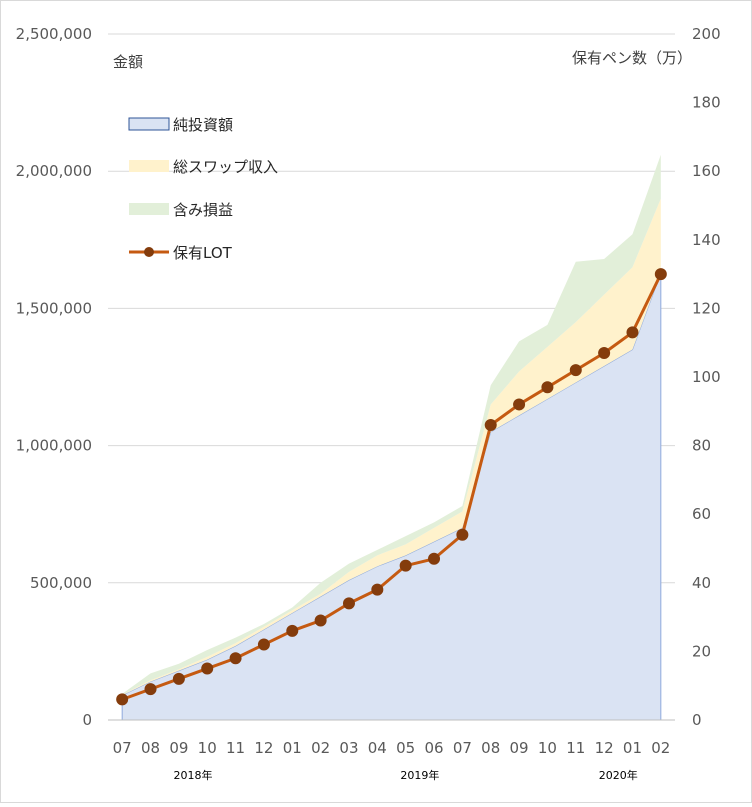 The image size is (752, 807). What do you see at coordinates (203, 210) in the screenshot?
I see `legend-label-unrealized: 含み損益` at bounding box center [203, 210].